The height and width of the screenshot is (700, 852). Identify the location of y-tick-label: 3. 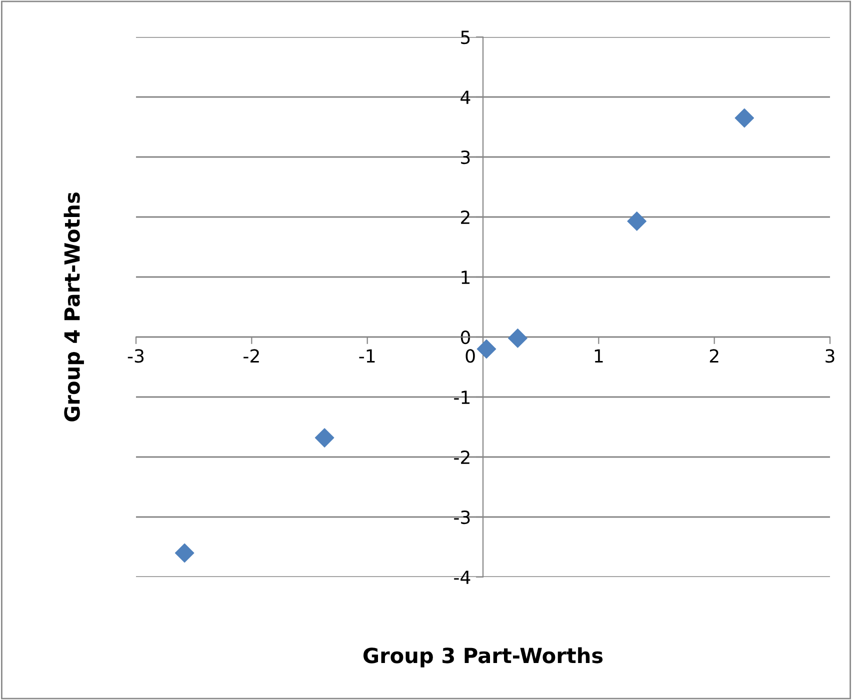
(465, 157).